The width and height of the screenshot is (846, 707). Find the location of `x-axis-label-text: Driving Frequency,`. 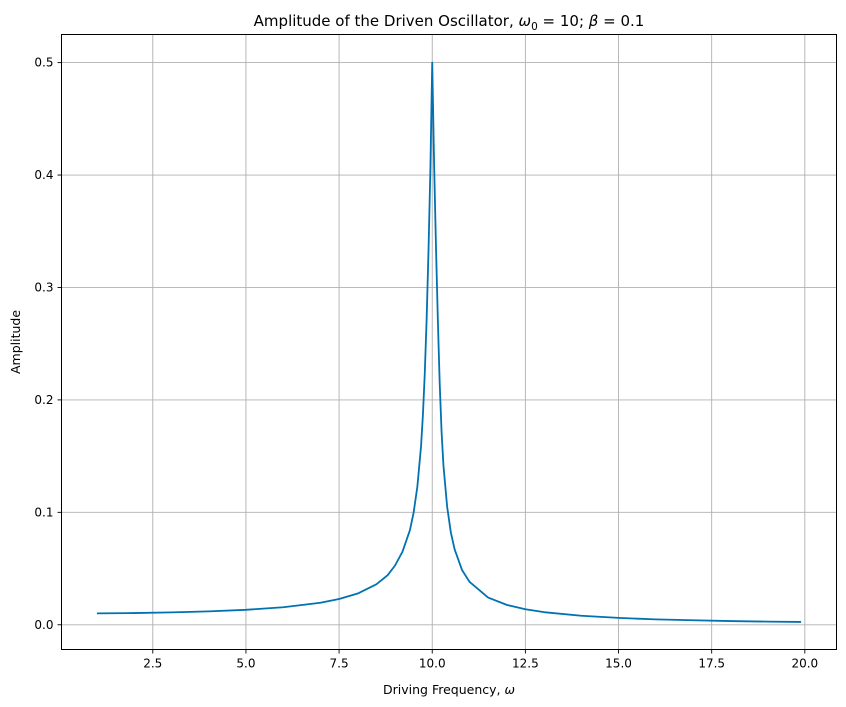

x-axis-label-text: Driving Frequency, is located at coordinates (443, 689).